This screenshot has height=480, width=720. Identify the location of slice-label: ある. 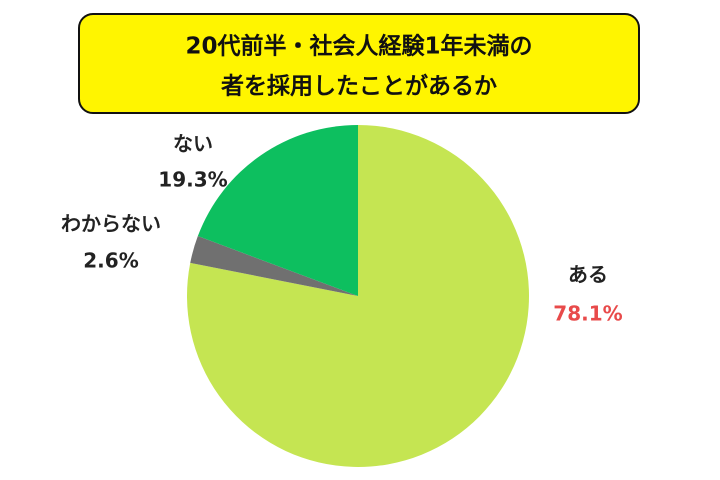
(588, 275).